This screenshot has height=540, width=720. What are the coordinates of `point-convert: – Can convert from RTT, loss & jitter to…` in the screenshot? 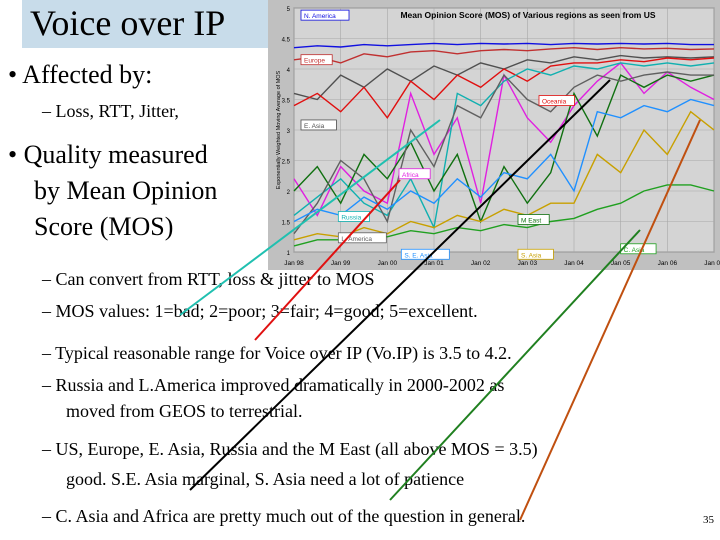 It's located at (208, 279).